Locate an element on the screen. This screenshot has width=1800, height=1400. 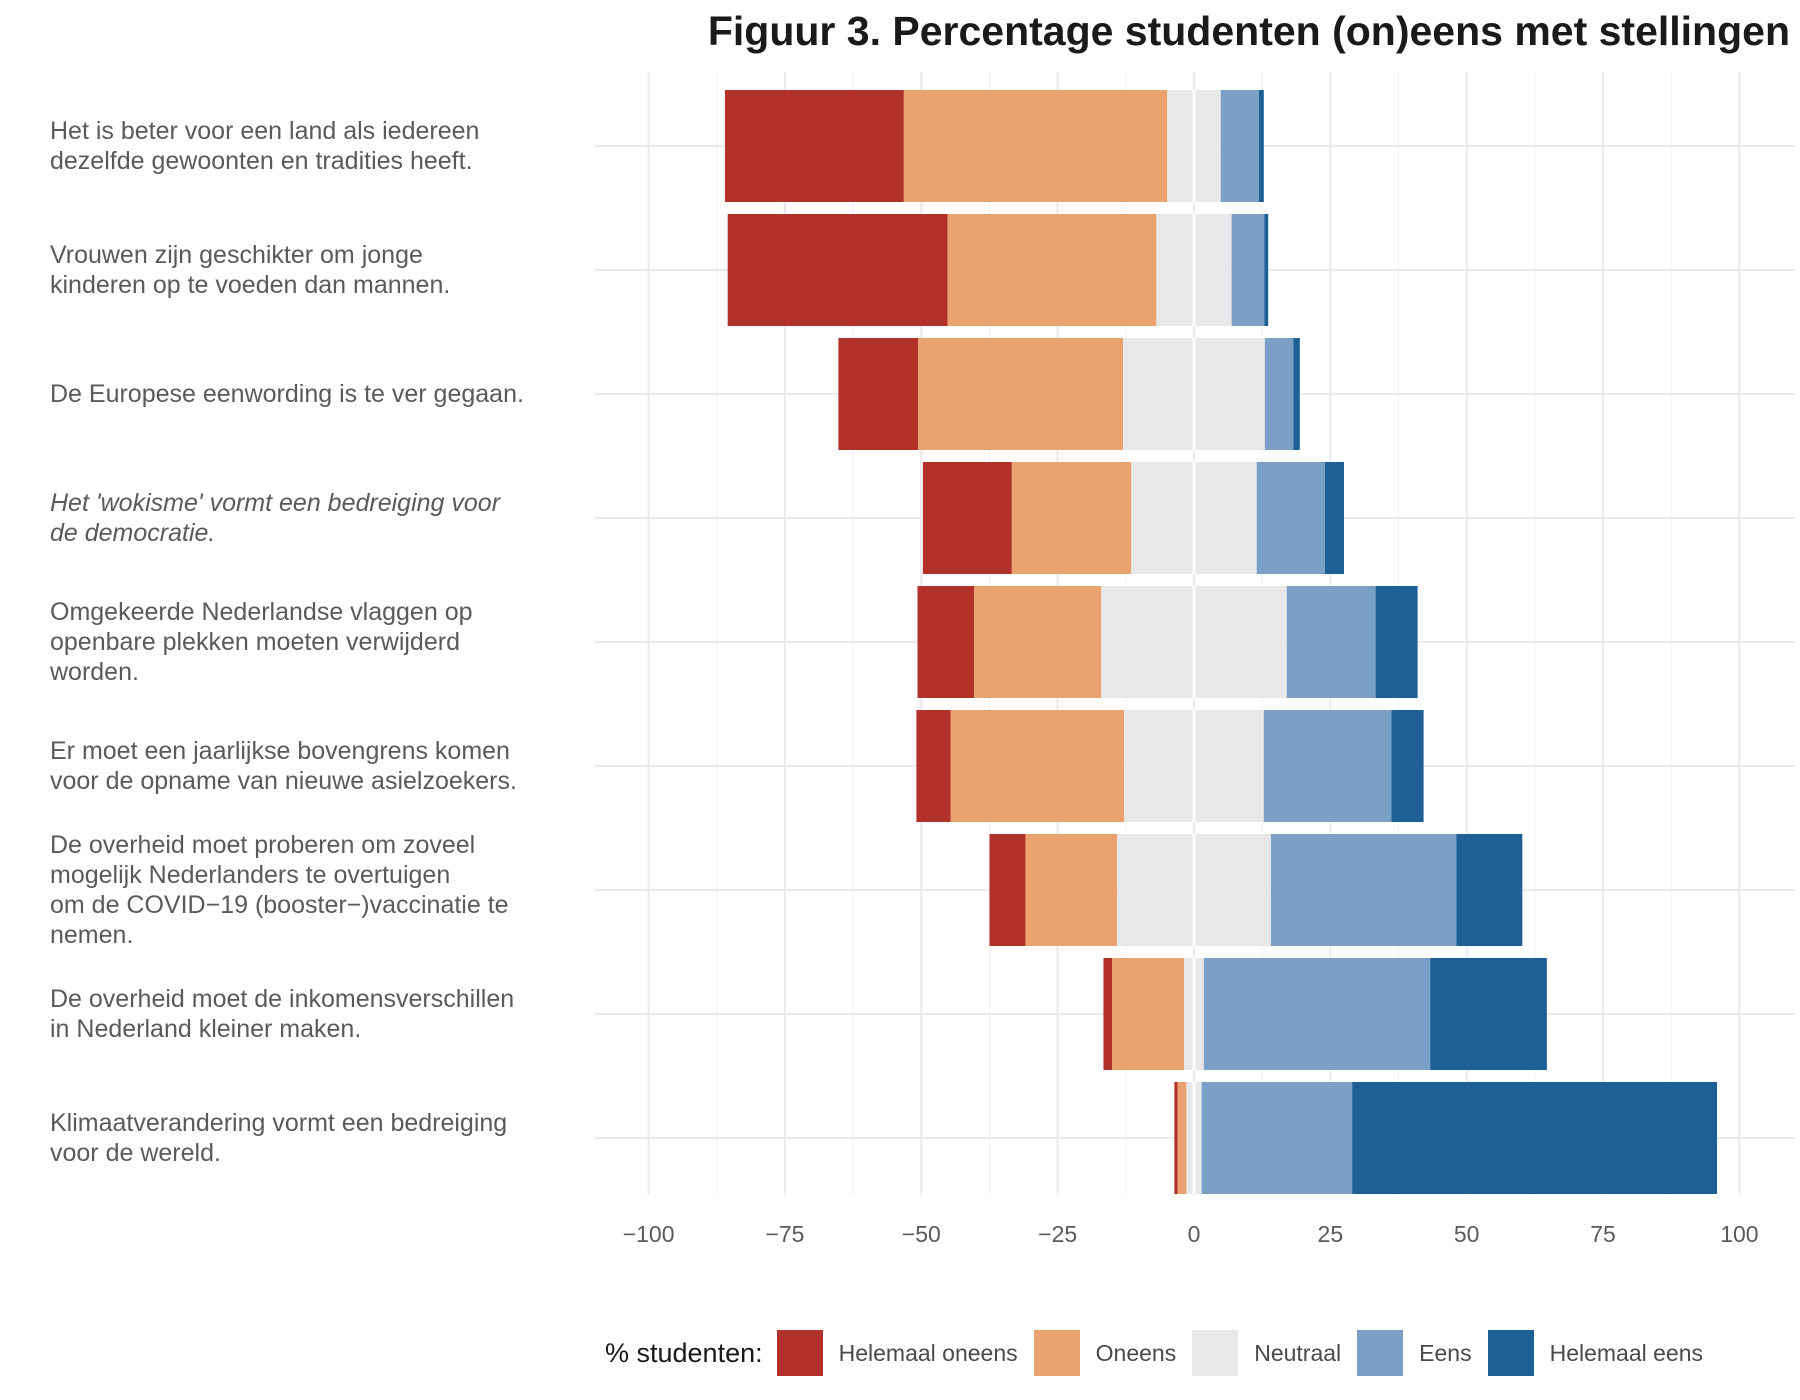
x-tick-label: 50 is located at coordinates (1467, 1234).